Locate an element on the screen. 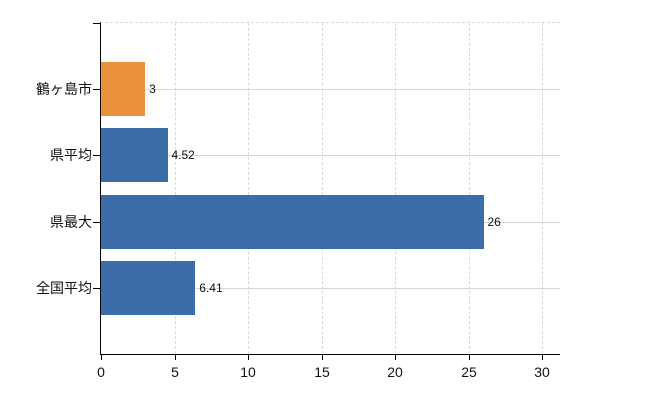 This screenshot has width=650, height=400. category-label: 県最大 is located at coordinates (71, 222).